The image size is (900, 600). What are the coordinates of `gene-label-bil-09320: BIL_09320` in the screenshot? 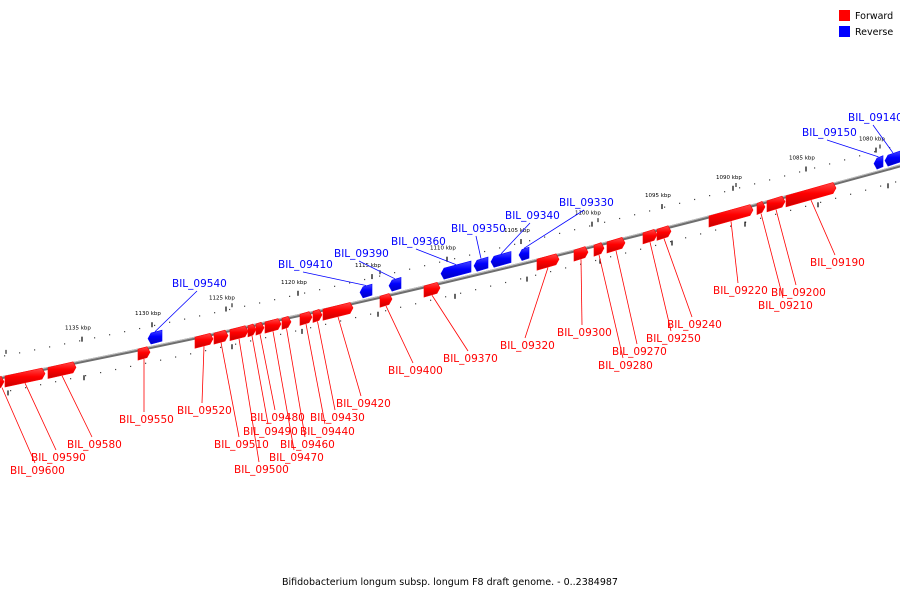 It's located at (527, 346).